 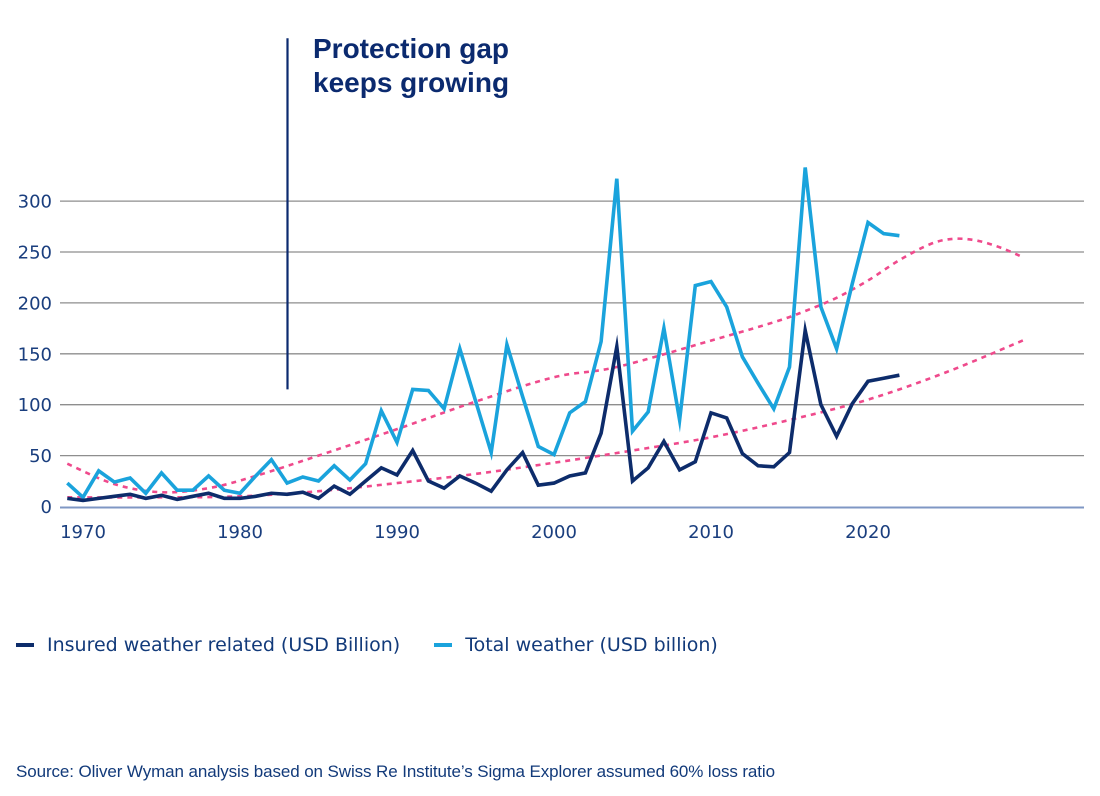 I want to click on legend-item-total: Total weather (USD billion), so click(x=576, y=645).